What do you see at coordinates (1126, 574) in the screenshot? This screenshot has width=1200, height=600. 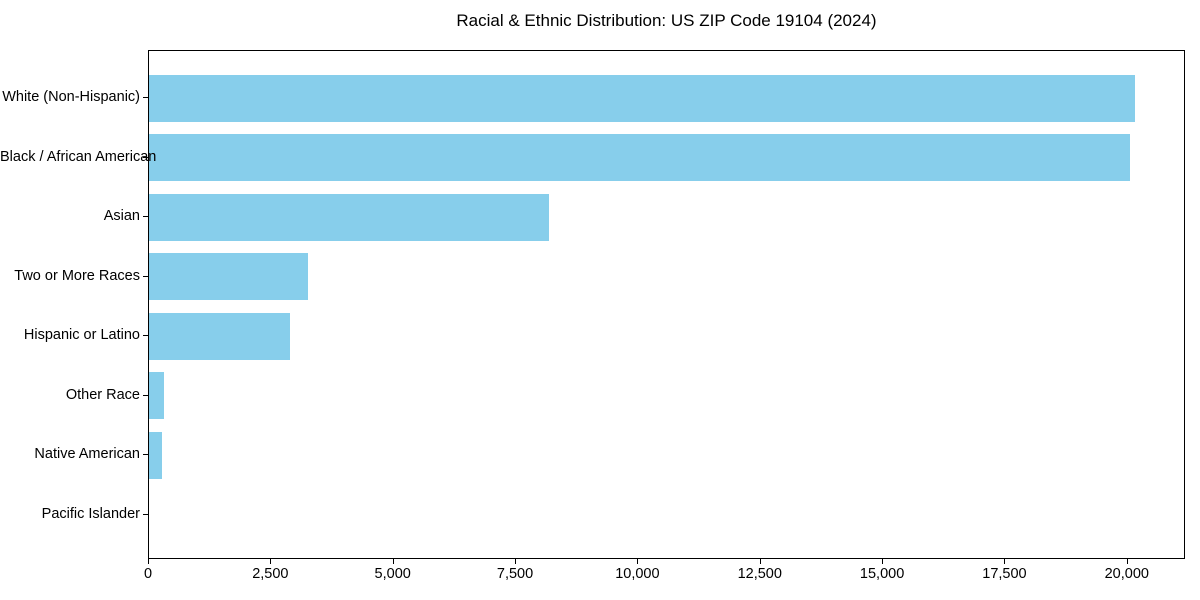 I see `x-tick-label: 20,000` at bounding box center [1126, 574].